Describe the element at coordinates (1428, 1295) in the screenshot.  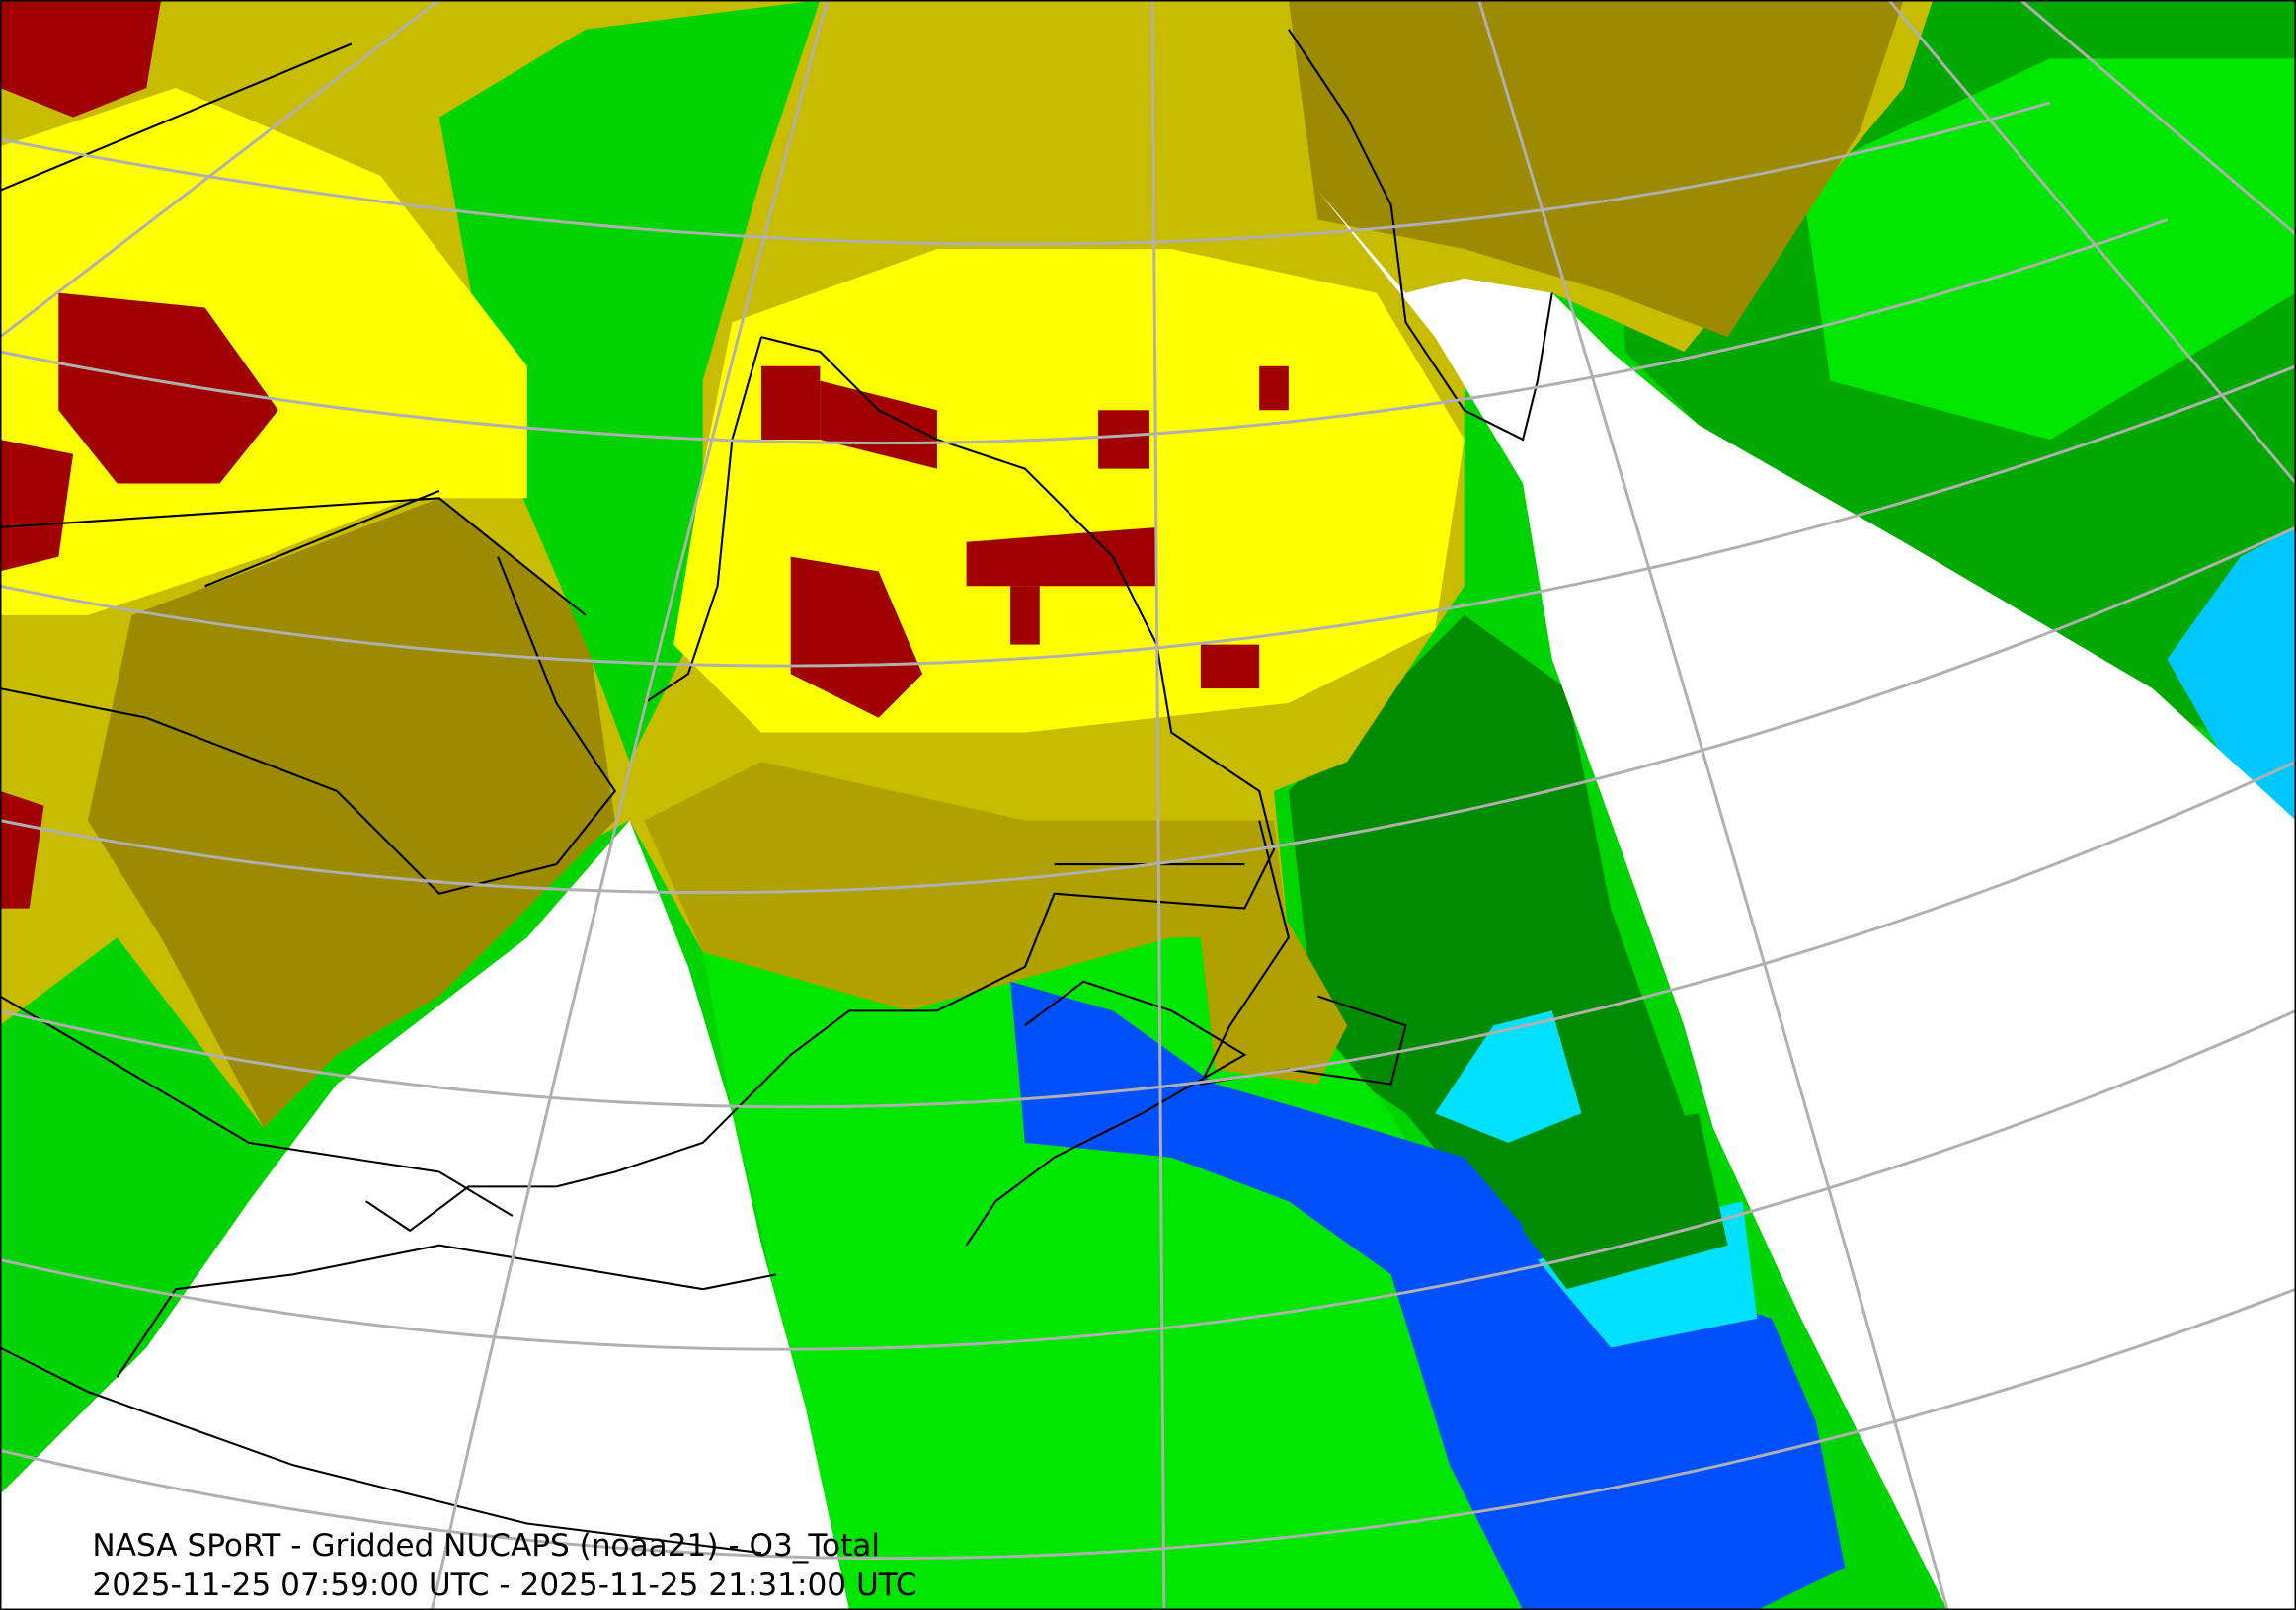
I see `field-blue` at that location.